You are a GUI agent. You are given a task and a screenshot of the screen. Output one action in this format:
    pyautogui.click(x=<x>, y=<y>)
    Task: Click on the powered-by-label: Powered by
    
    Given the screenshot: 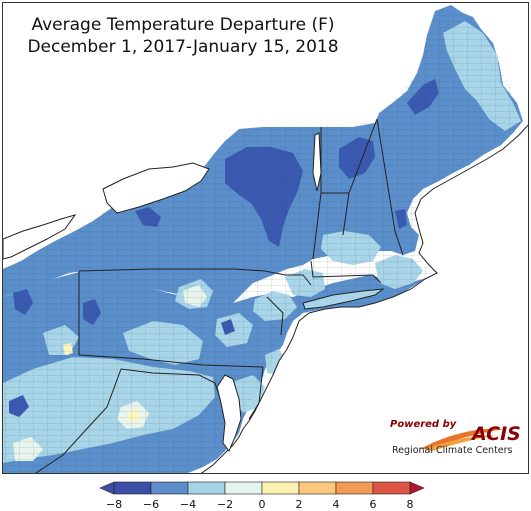 What is the action you would take?
    pyautogui.click(x=423, y=424)
    